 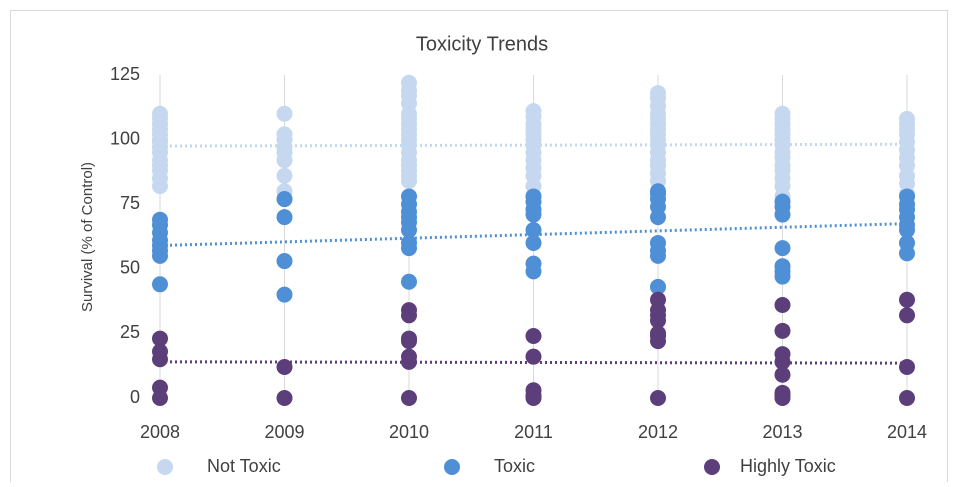 I want to click on x-tick-label: 2009, so click(x=284, y=432).